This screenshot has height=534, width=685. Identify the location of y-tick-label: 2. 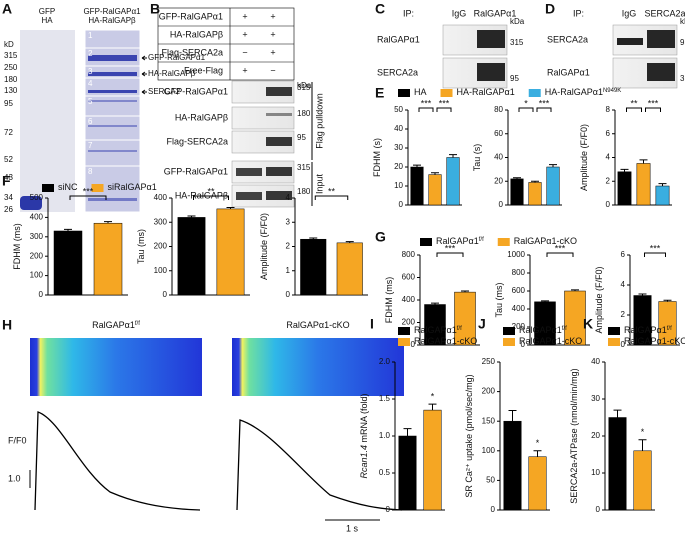
(623, 314).